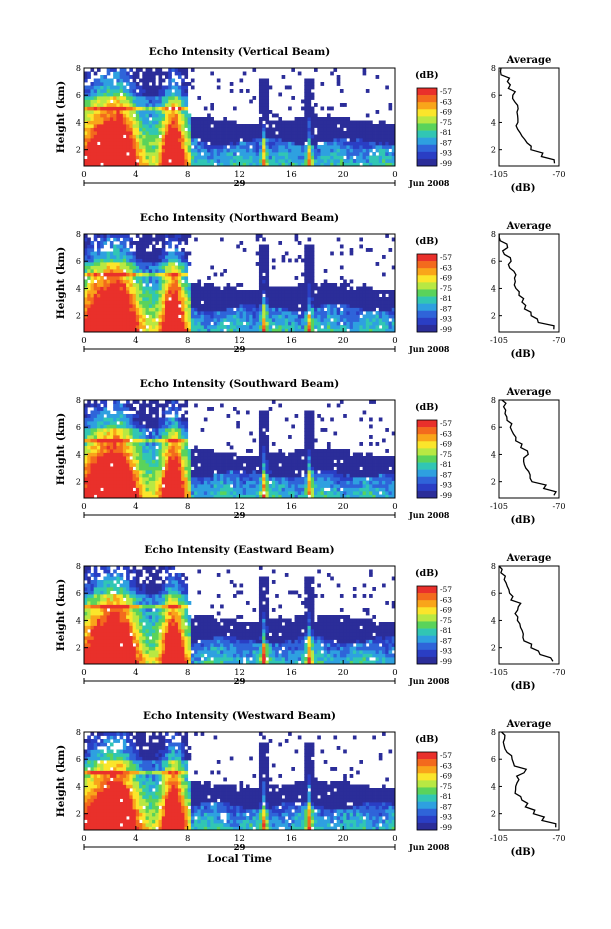  I want to click on colorbar-tick-label: -63, so click(446, 267).